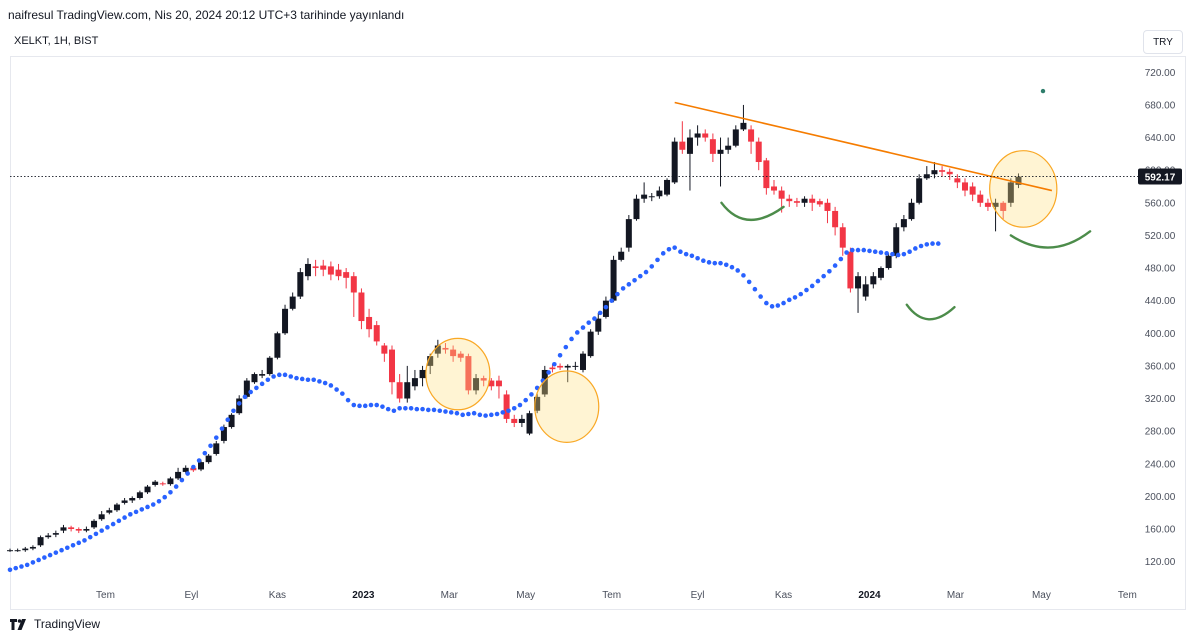 The image size is (1200, 641). What do you see at coordinates (1160, 236) in the screenshot?
I see `y-tick-label: 520.00` at bounding box center [1160, 236].